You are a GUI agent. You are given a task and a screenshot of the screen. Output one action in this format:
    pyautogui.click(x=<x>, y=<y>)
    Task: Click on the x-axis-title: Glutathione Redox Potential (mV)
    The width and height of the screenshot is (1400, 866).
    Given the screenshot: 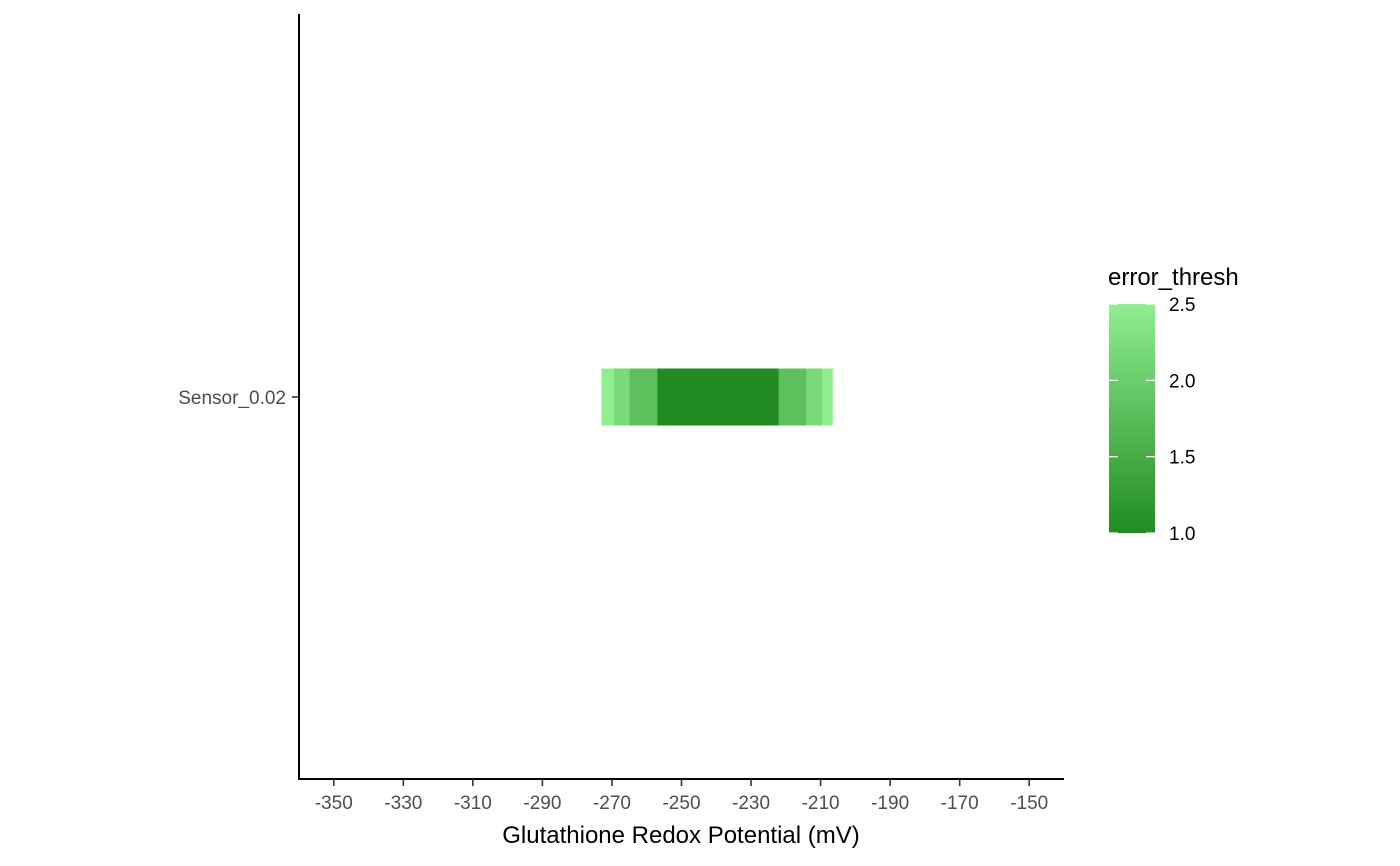 What is the action you would take?
    pyautogui.click(x=681, y=835)
    